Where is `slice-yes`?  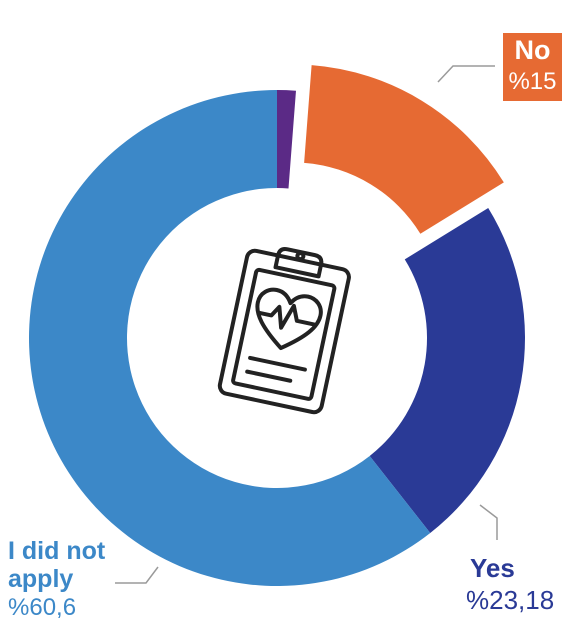 slice-yes is located at coordinates (447, 370).